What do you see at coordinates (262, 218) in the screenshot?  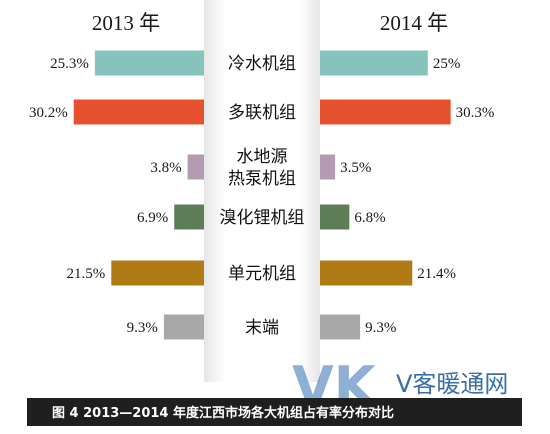 I see `category-label-3: 溴化锂机组` at bounding box center [262, 218].